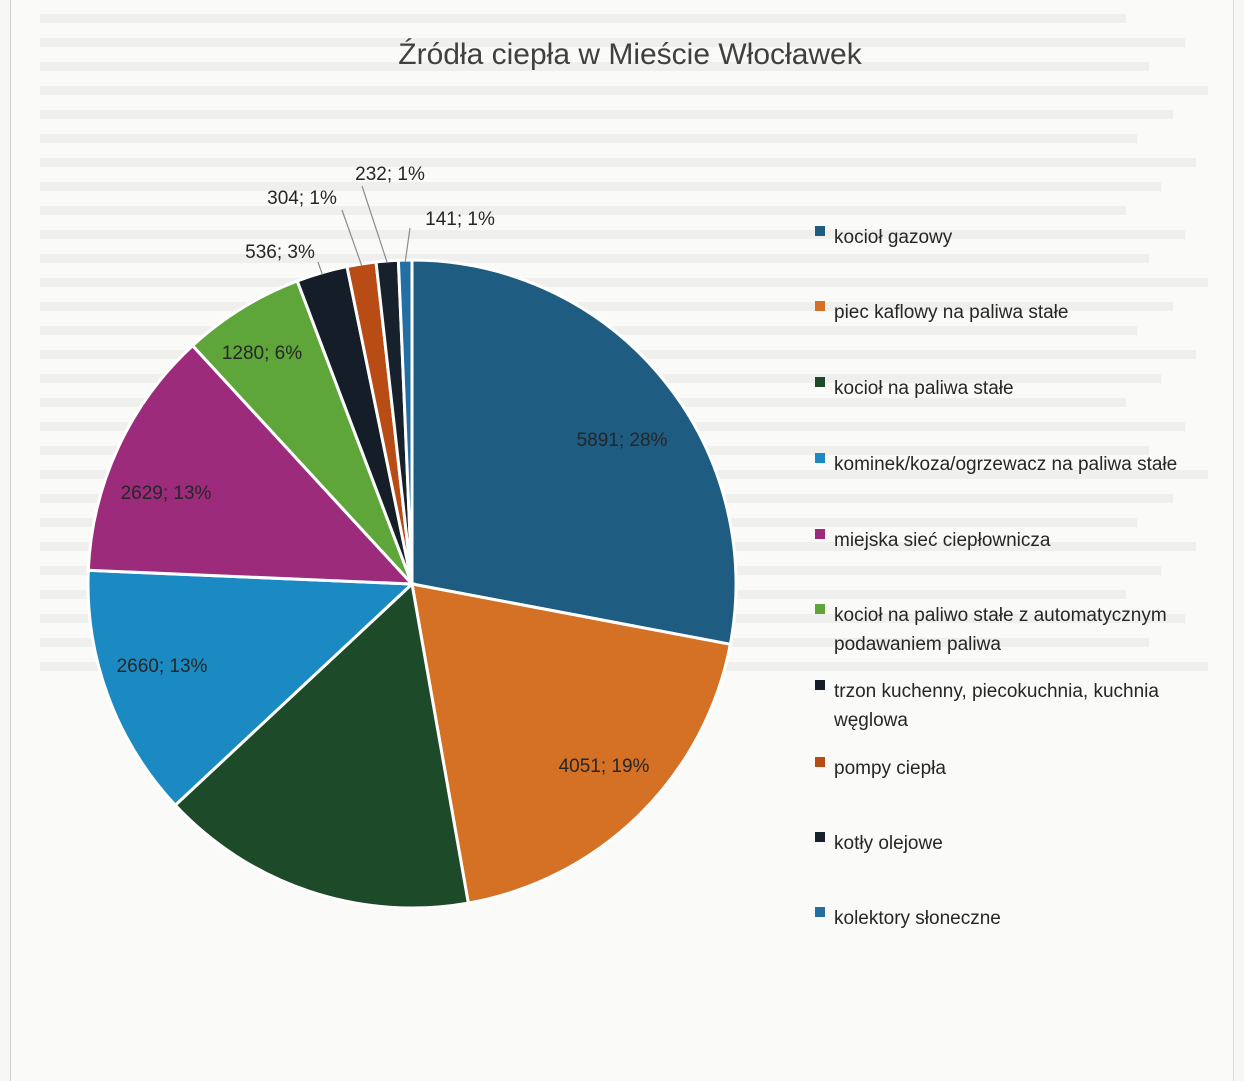 This screenshot has height=1081, width=1244. I want to click on data-label-kociol-na-paliwo-stale-z-automatycznym-podawaniem-paliwa: 1280; 6%, so click(262, 353).